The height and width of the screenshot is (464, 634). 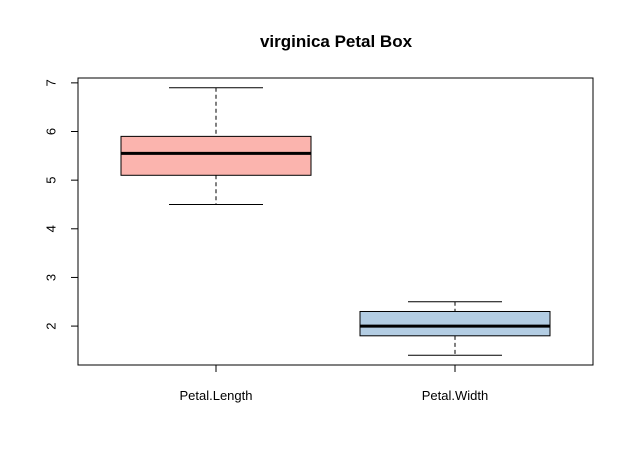 I want to click on y-tick-label: 2, so click(x=51, y=325).